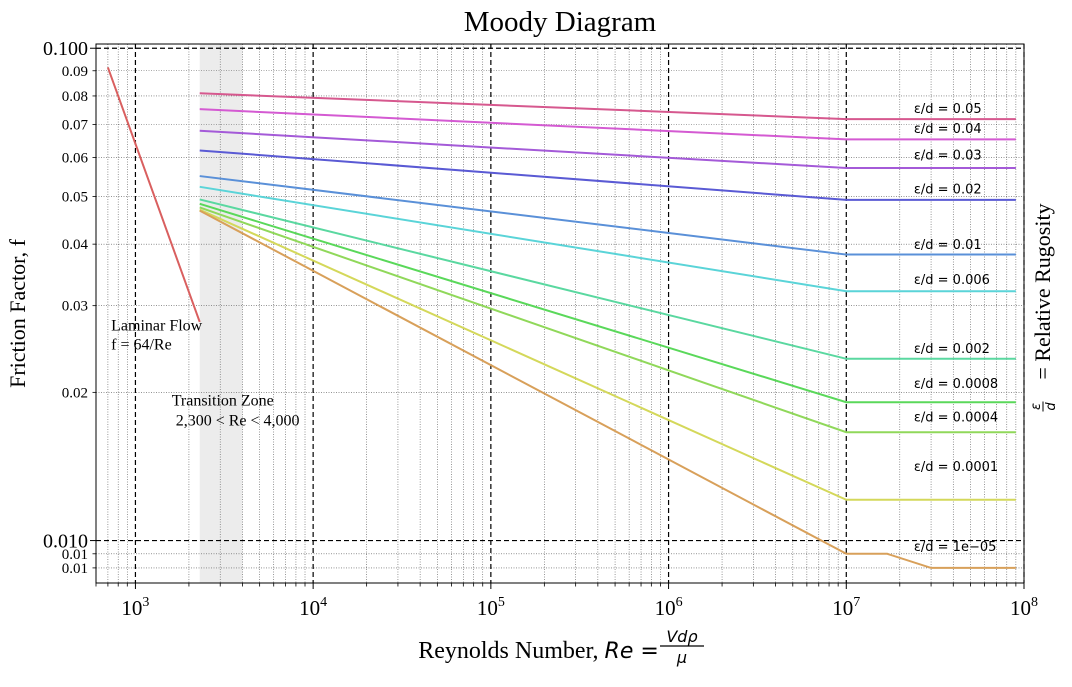 Image resolution: width=1072 pixels, height=687 pixels. Describe the element at coordinates (491, 607) in the screenshot. I see `x-tick-label: 10⁵` at that location.